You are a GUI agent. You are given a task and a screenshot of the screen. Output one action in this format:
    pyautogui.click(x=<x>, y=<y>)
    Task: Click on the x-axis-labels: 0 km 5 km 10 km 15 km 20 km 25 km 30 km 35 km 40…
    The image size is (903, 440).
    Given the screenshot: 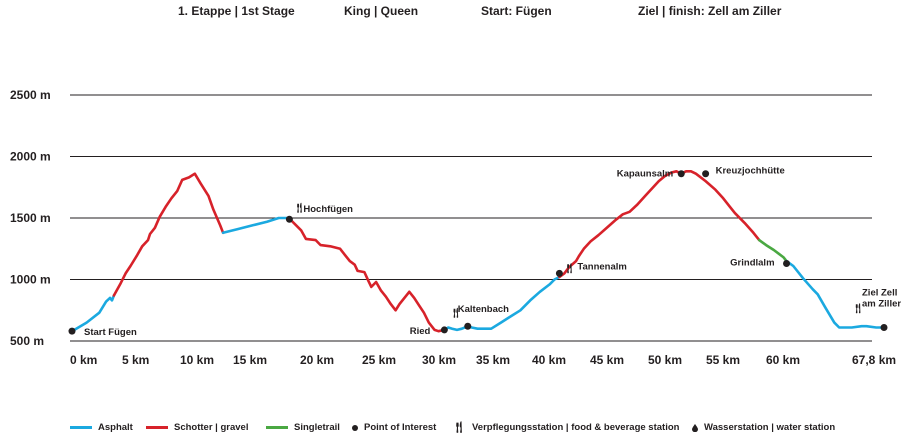 What is the action you would take?
    pyautogui.click(x=483, y=360)
    